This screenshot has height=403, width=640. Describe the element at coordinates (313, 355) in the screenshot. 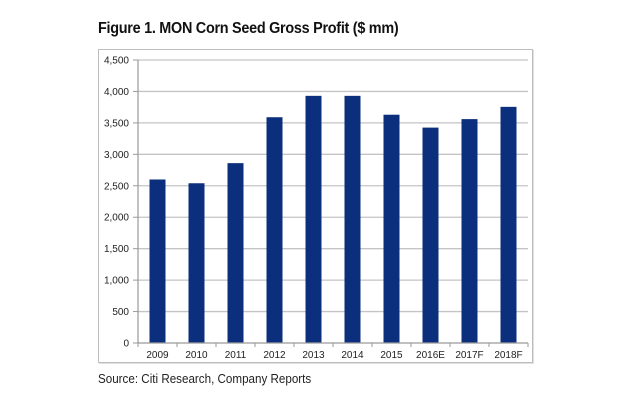

I see `x-tick-label: 2013` at that location.